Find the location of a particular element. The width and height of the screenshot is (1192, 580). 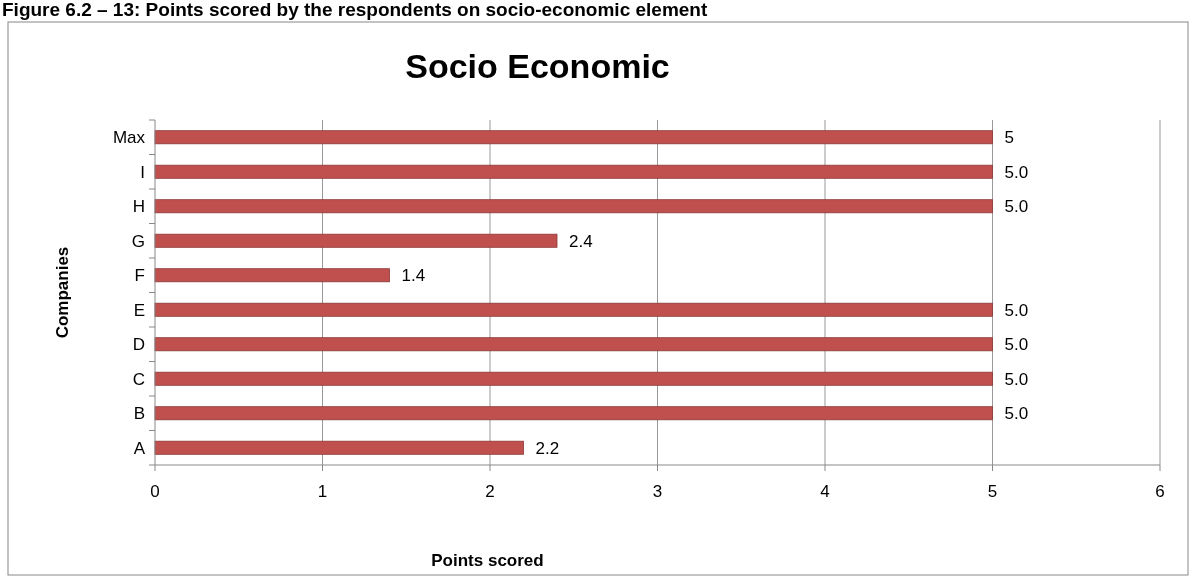

x-tick-label: 4 is located at coordinates (825, 491).